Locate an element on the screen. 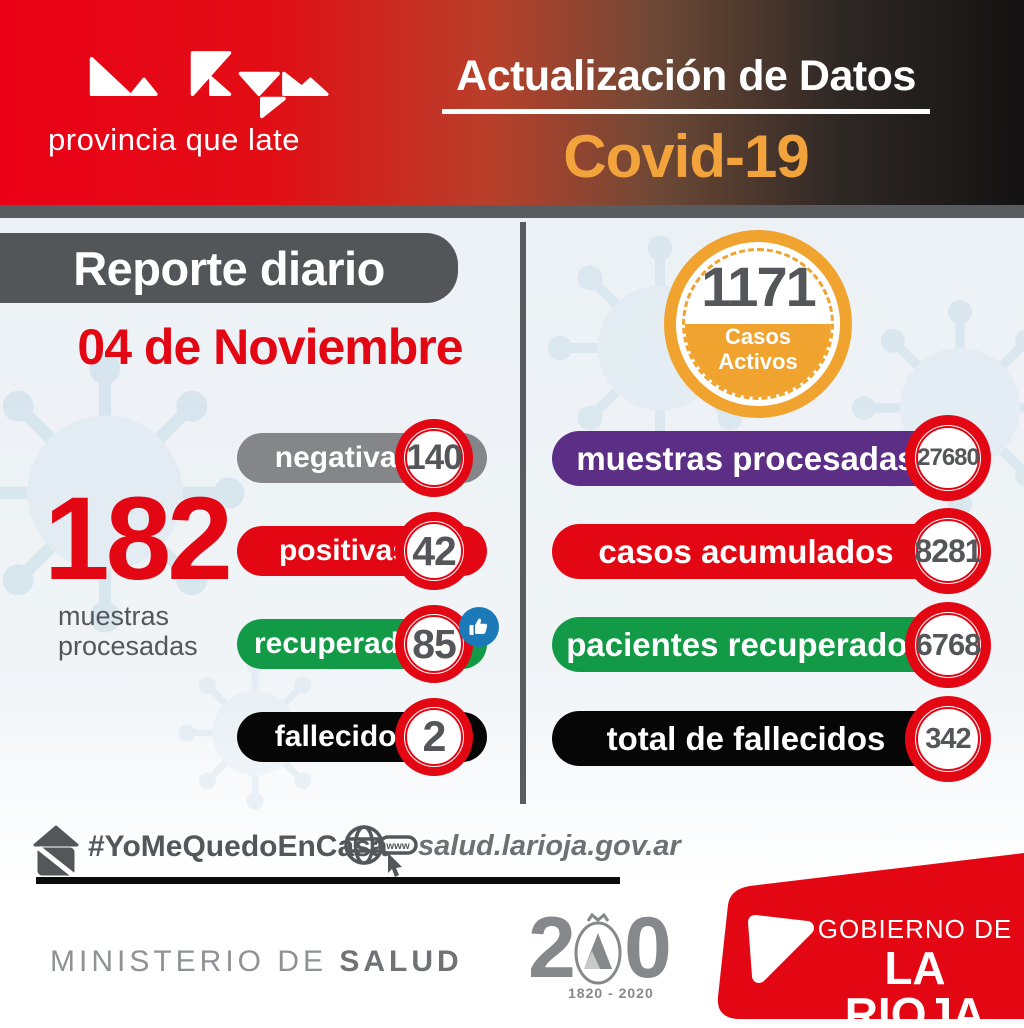 Image resolution: width=1024 pixels, height=1028 pixels. total-value-fallecidos: 342 is located at coordinates (948, 738).